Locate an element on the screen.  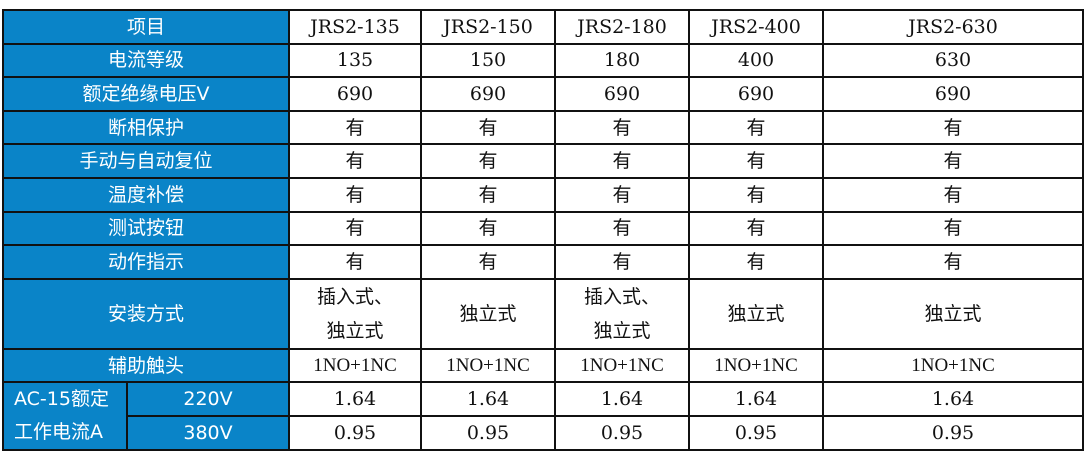
row-label-cell: 温度补偿 is located at coordinates (146, 194).